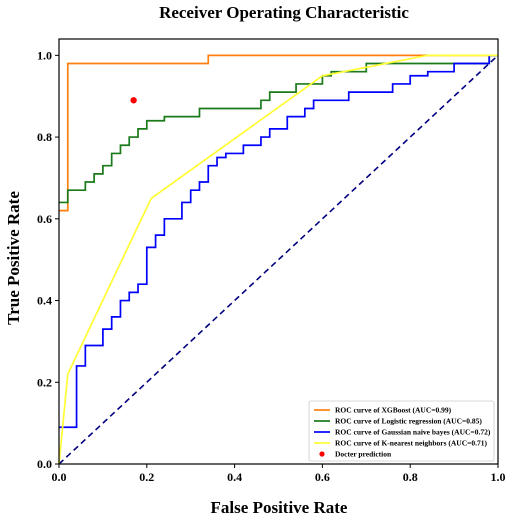 The image size is (510, 519). What do you see at coordinates (44, 219) in the screenshot?
I see `y-tick-label: 0.6` at bounding box center [44, 219].